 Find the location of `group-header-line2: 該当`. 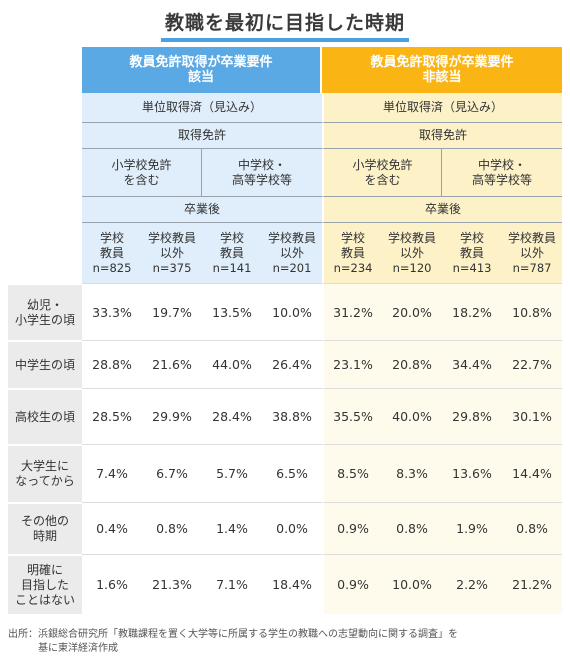

group-header-line2: 該当 is located at coordinates (201, 77).